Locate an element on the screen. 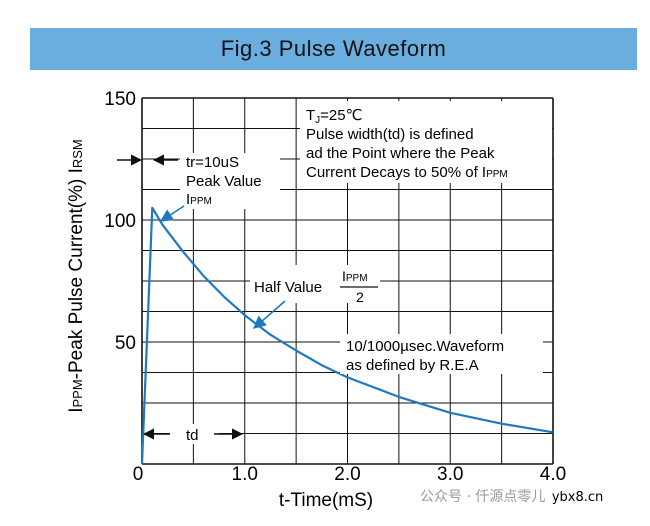  pw-line-3: Current Decays to 50% of IPPM is located at coordinates (407, 172).